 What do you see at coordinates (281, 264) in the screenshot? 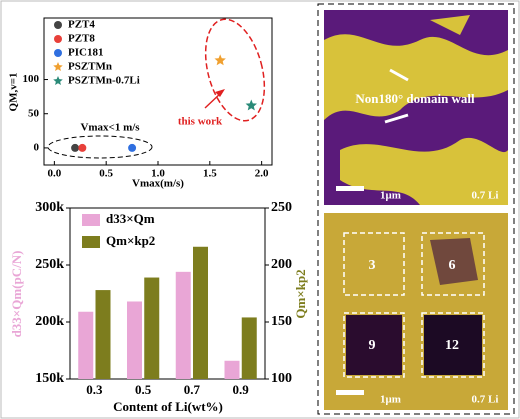
I see `y2-tick-label: 200` at bounding box center [281, 264].